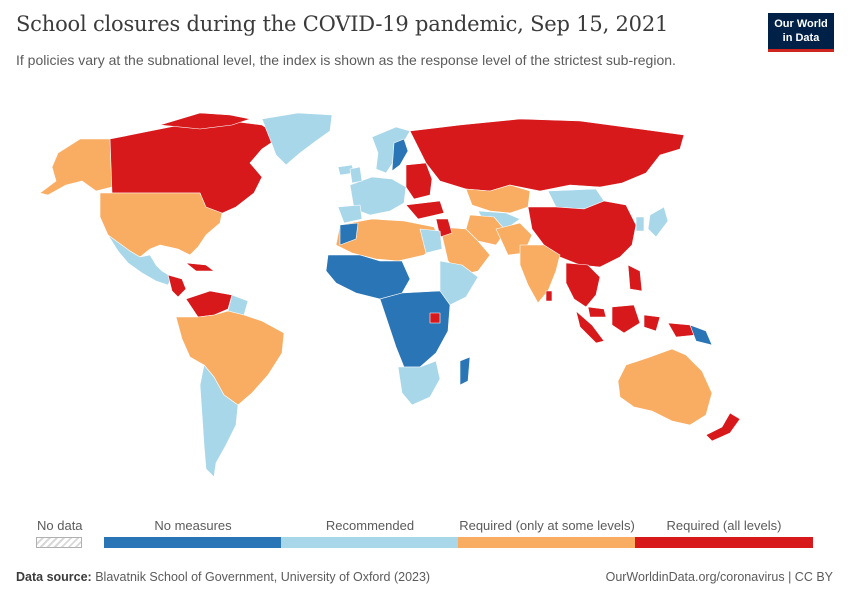 The height and width of the screenshot is (600, 850). What do you see at coordinates (200, 267) in the screenshot?
I see `region-caribbean` at bounding box center [200, 267].